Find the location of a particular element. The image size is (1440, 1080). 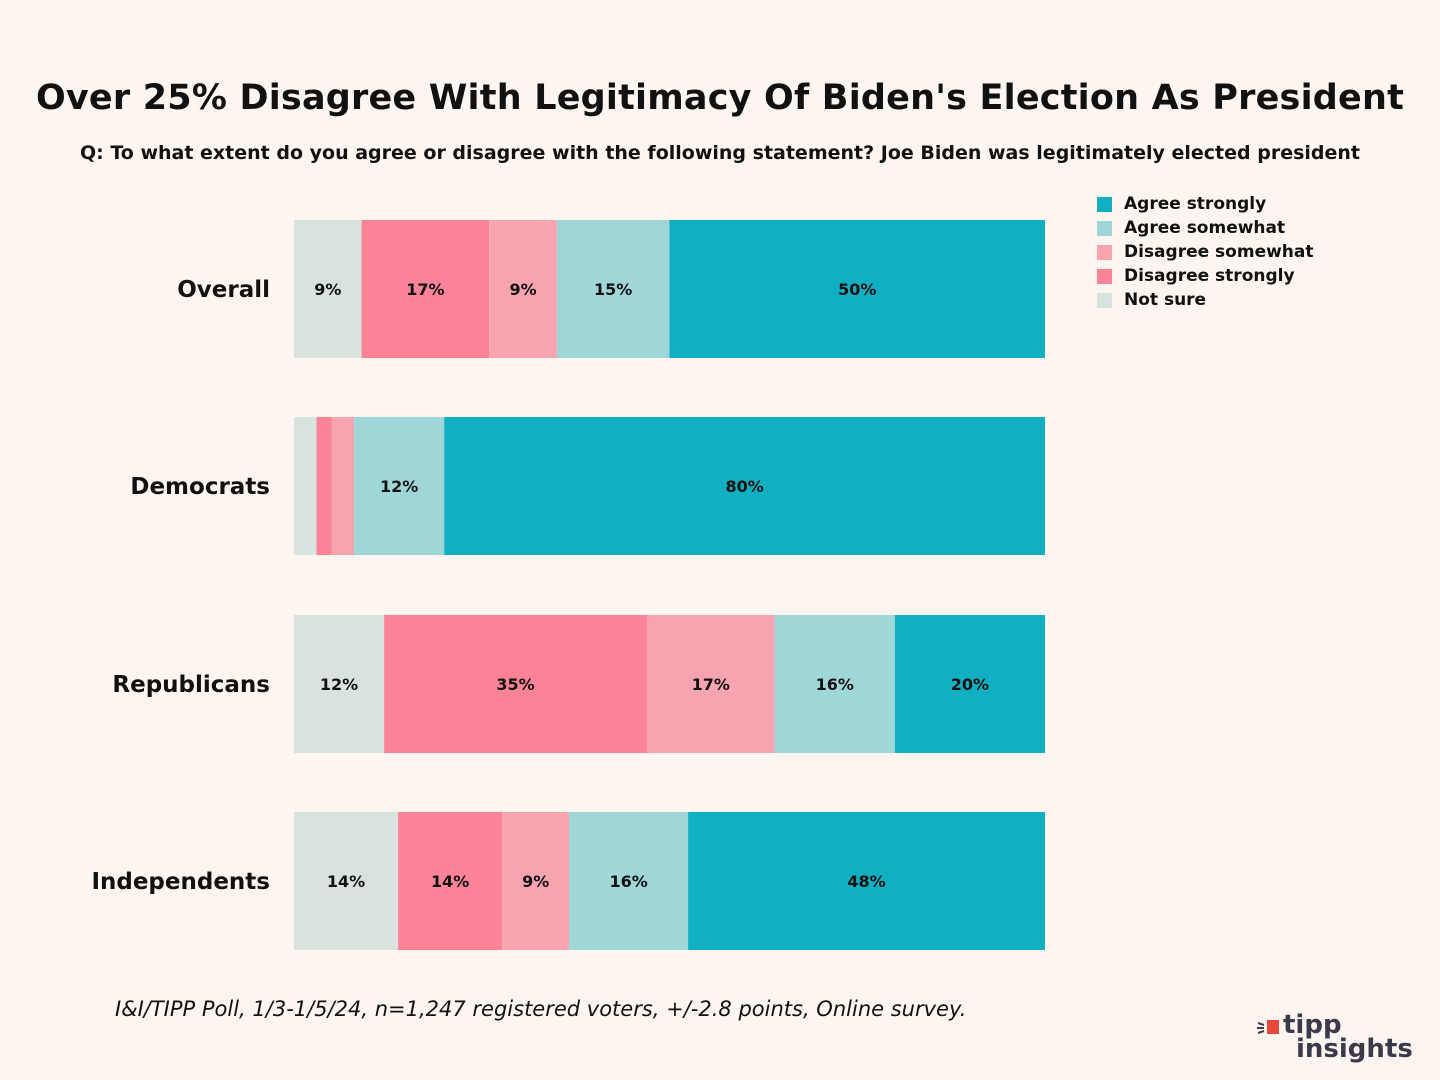

data-label-independents-agree-somewhat: 16% is located at coordinates (628, 881).